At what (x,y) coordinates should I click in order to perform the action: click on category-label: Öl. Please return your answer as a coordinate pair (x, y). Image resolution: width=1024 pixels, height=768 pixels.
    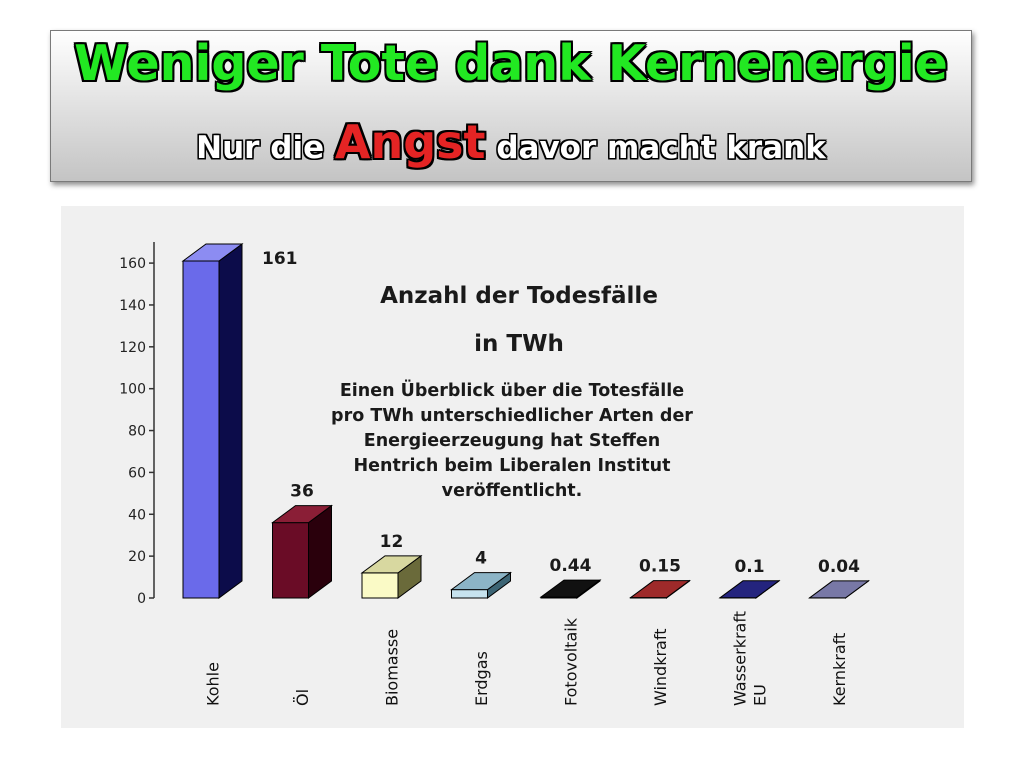
    Looking at the image, I should click on (302, 697).